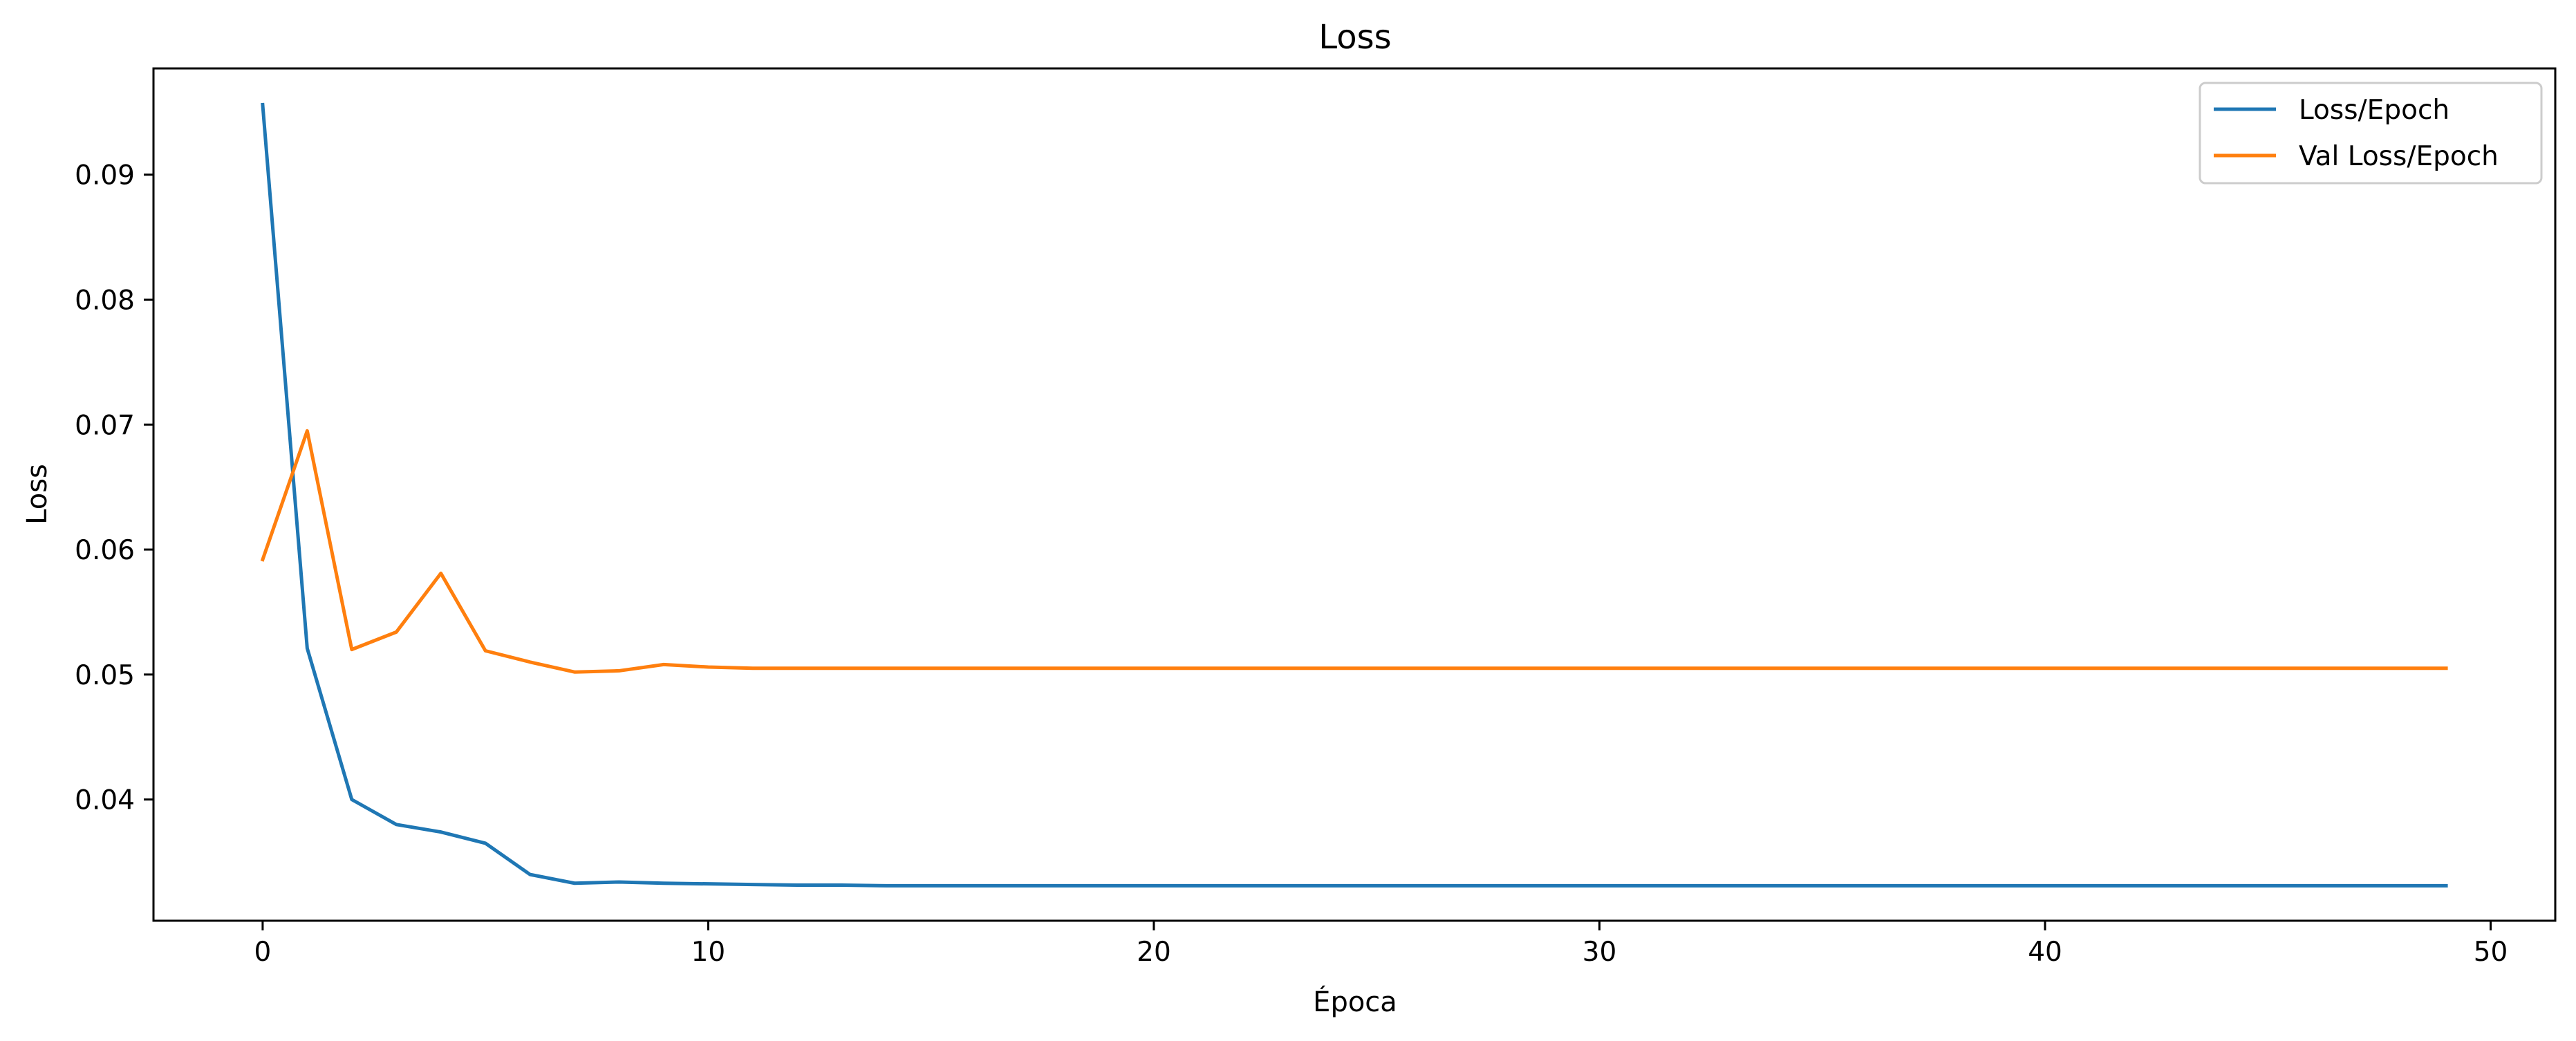 This screenshot has height=1041, width=2576. I want to click on y-tick-label-0-08: 0.08, so click(105, 301).